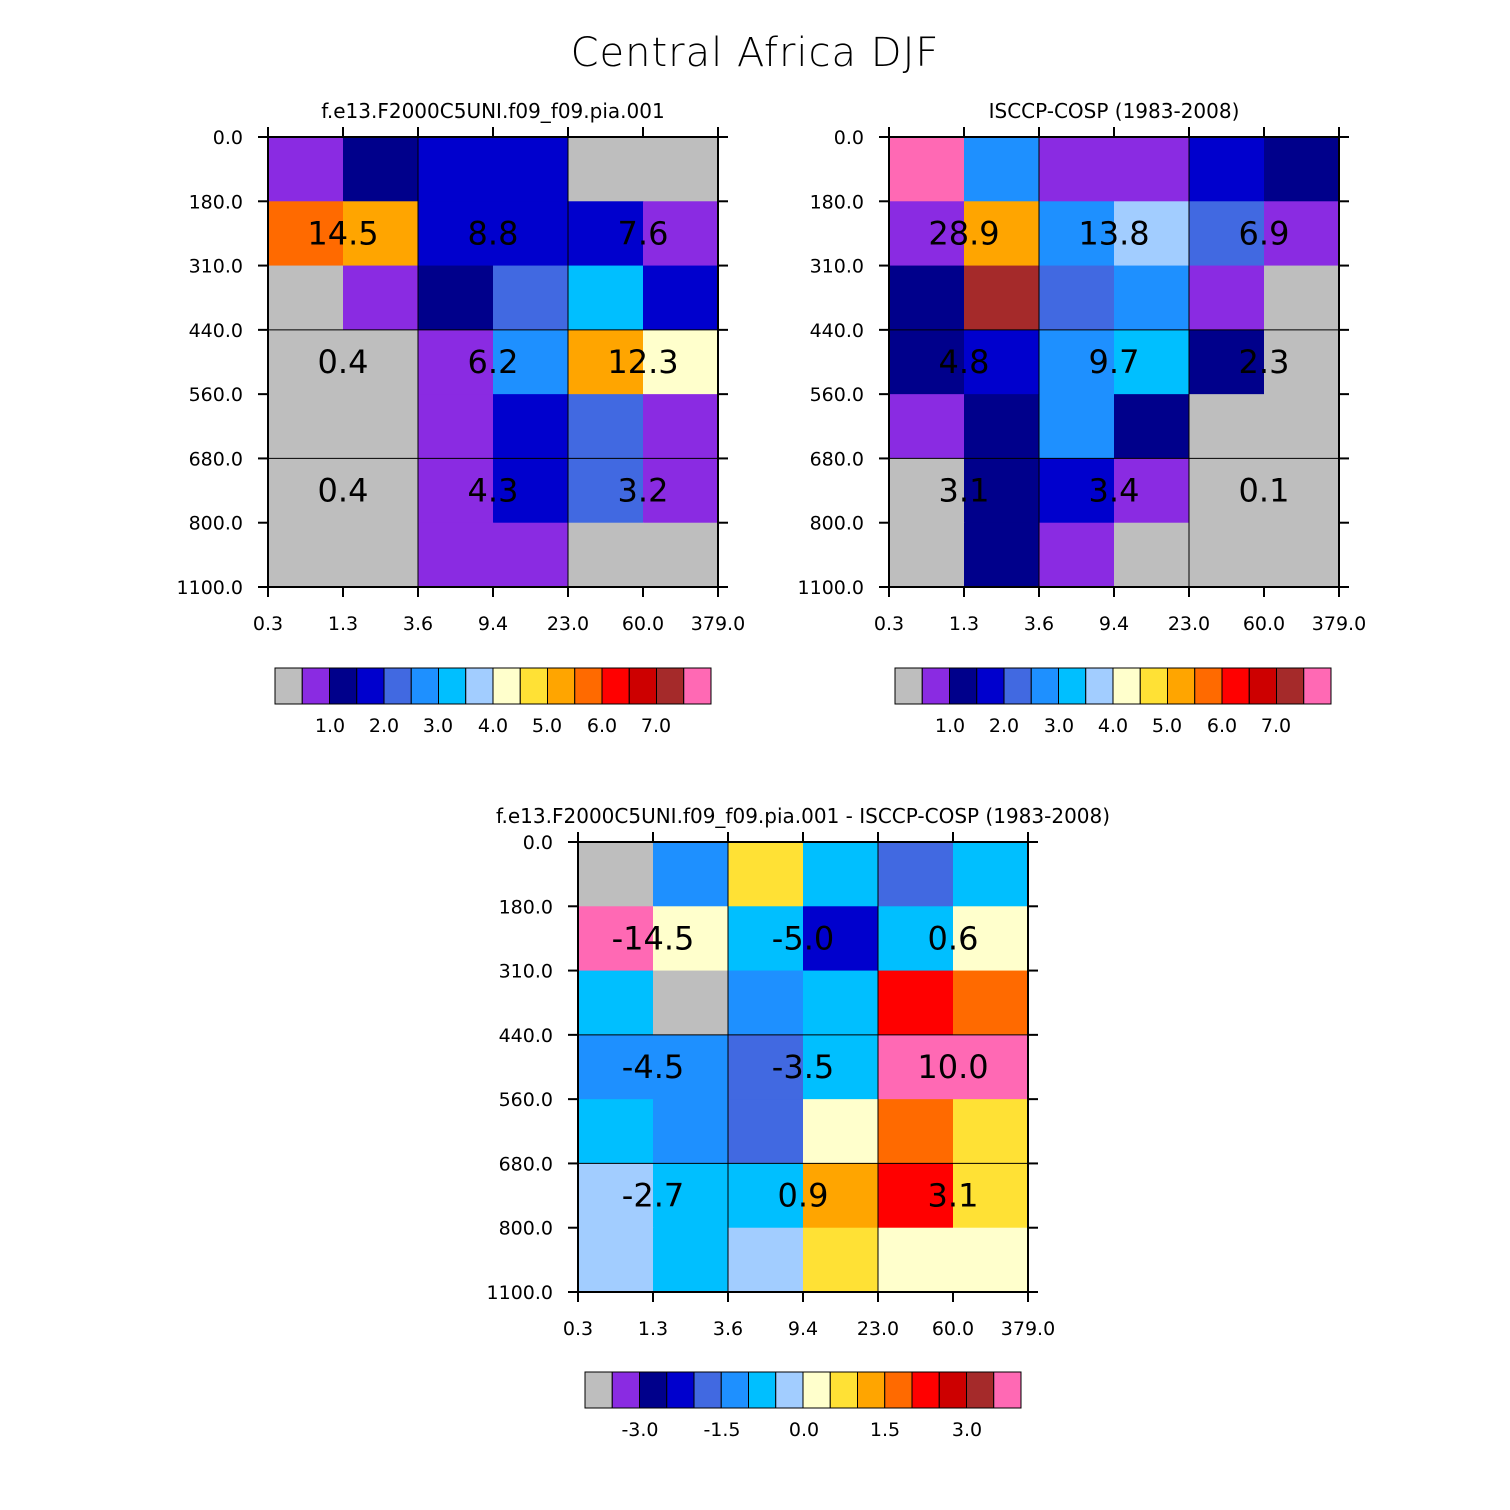 The width and height of the screenshot is (1510, 1510). I want to click on colorbar-label: 5.0, so click(1167, 726).